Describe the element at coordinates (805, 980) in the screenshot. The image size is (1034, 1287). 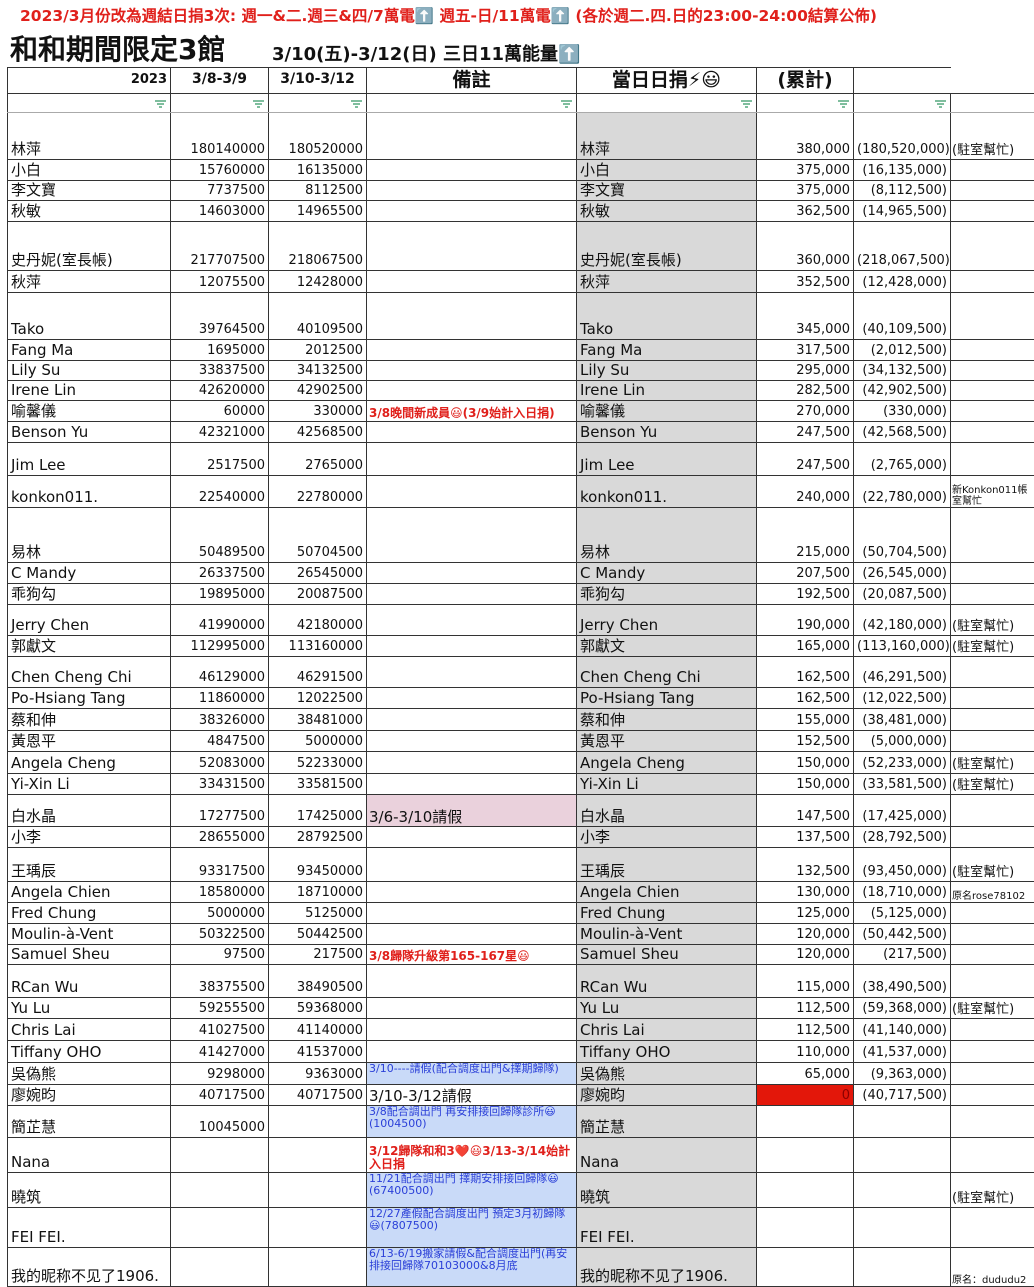
I see `daily-donation-cell: 115,000` at that location.